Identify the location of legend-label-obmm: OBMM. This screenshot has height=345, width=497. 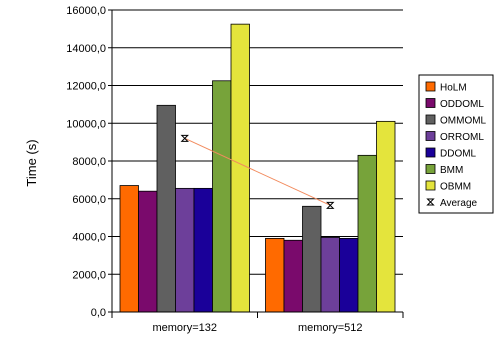
(455, 187).